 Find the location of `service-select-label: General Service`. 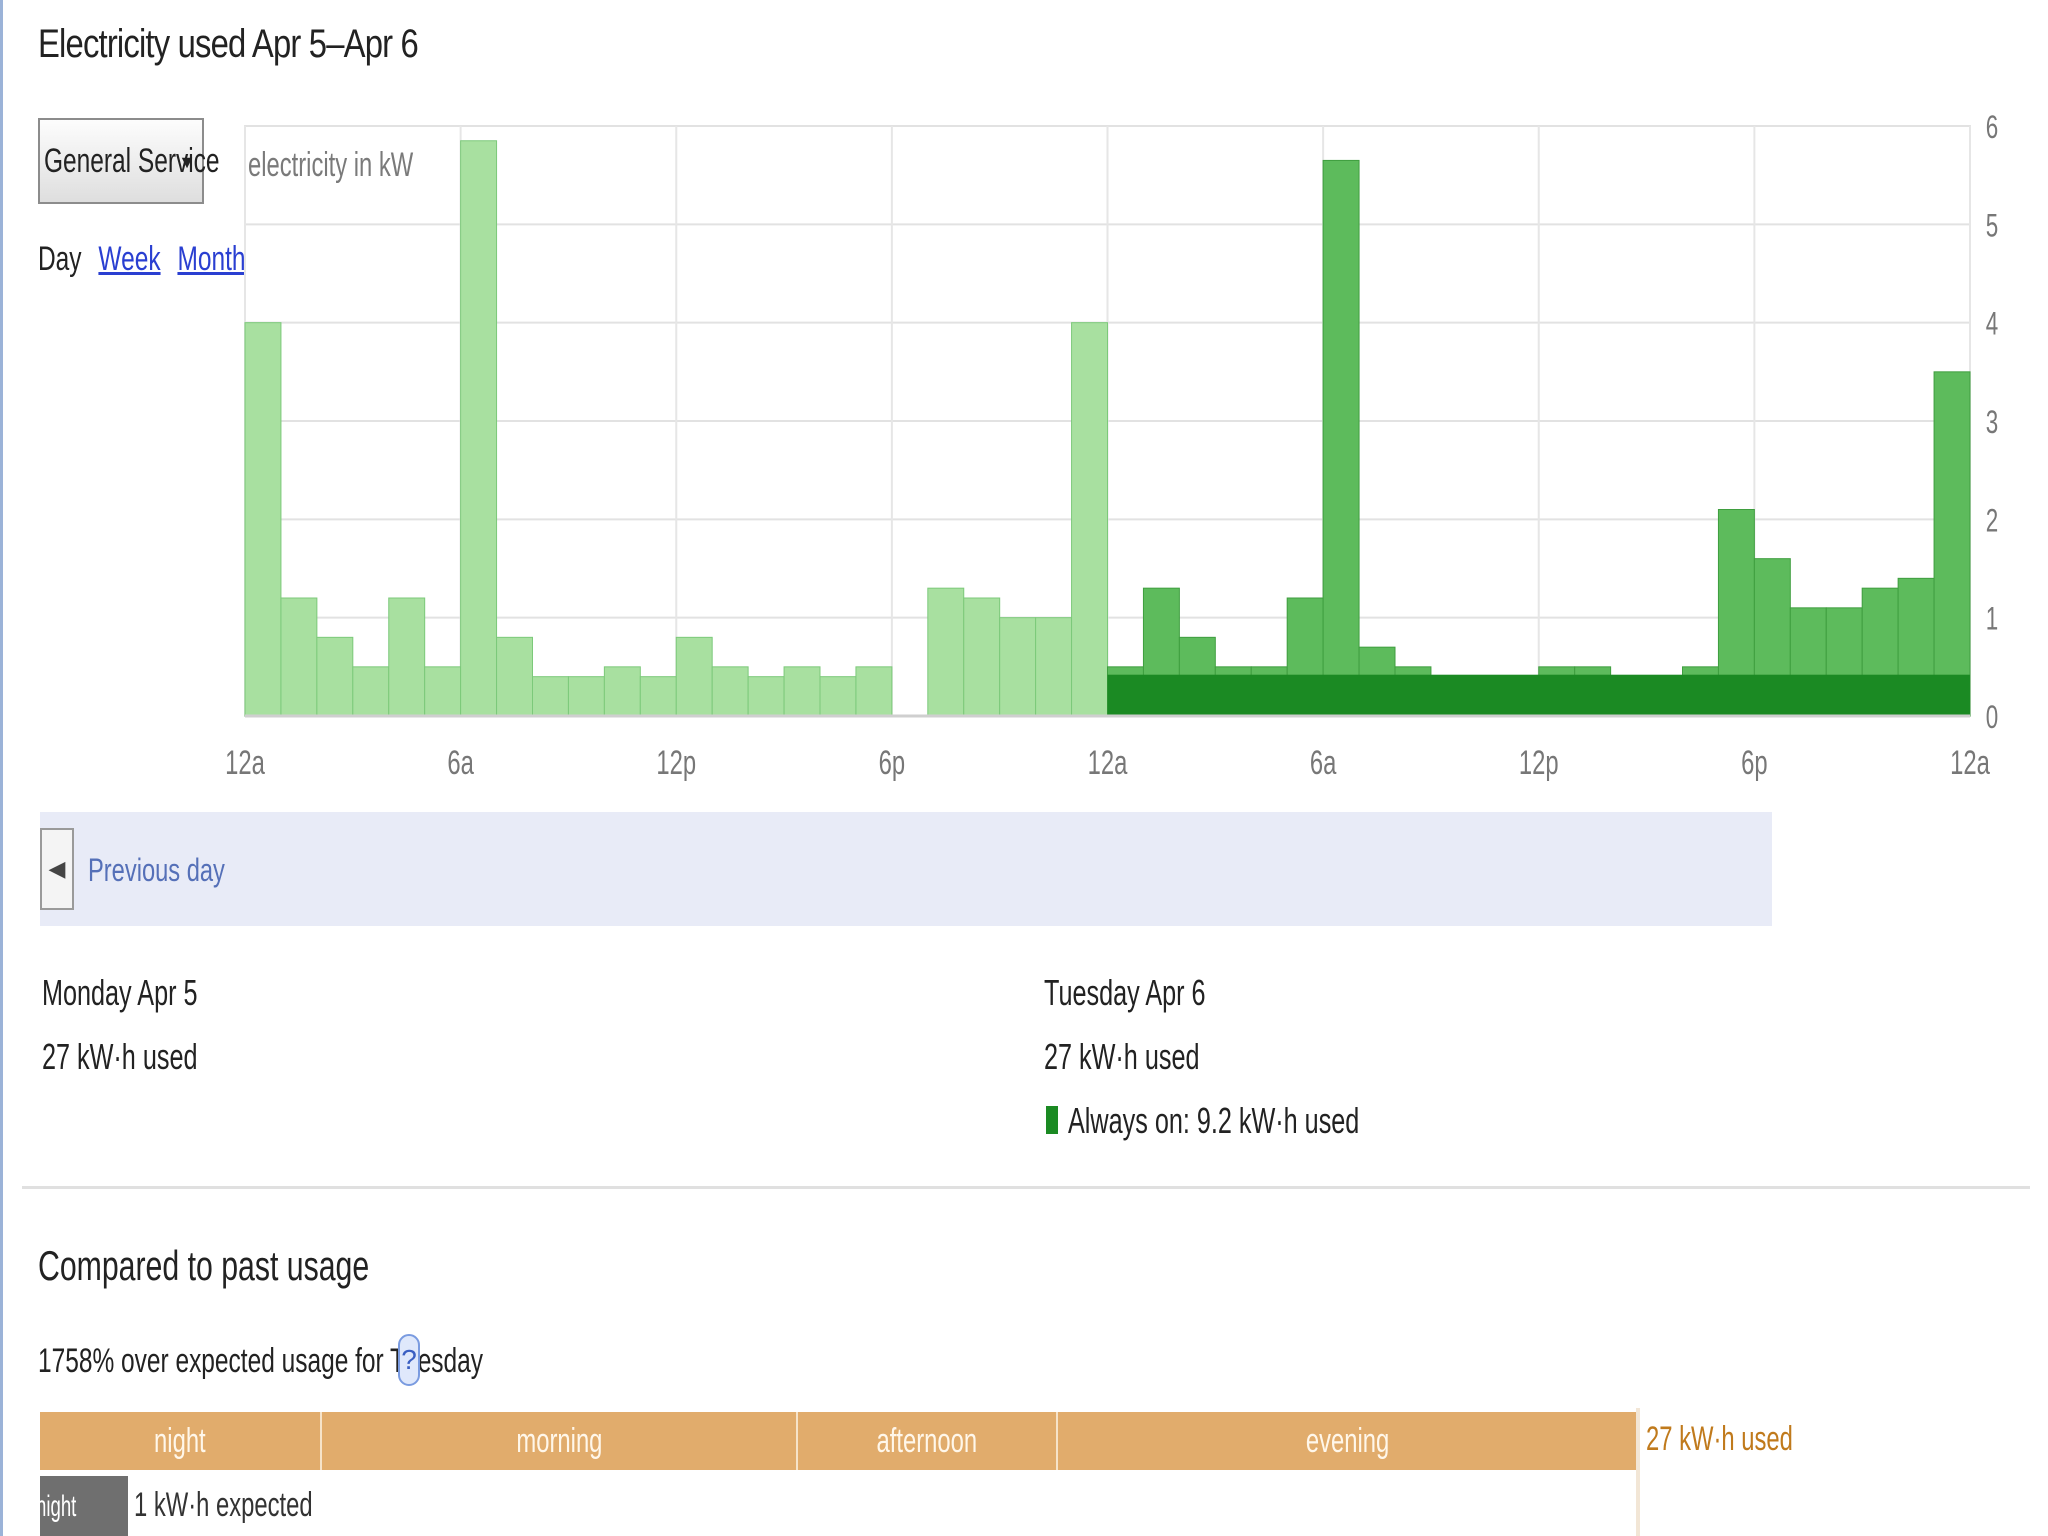

service-select-label: General Service is located at coordinates (132, 160).